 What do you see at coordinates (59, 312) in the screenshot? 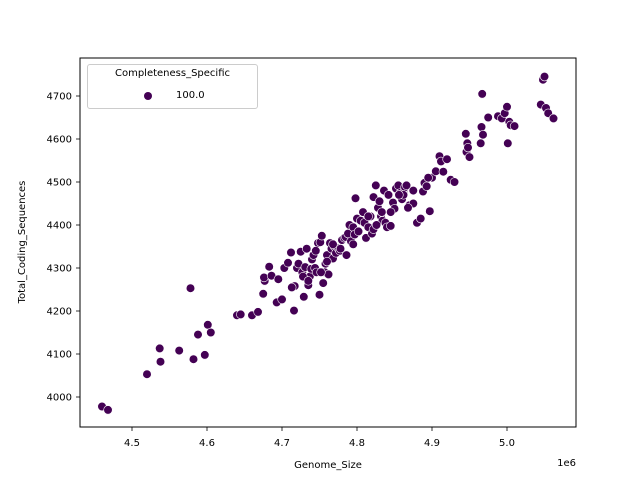
I see `y-tick-label: 4200` at bounding box center [59, 312].